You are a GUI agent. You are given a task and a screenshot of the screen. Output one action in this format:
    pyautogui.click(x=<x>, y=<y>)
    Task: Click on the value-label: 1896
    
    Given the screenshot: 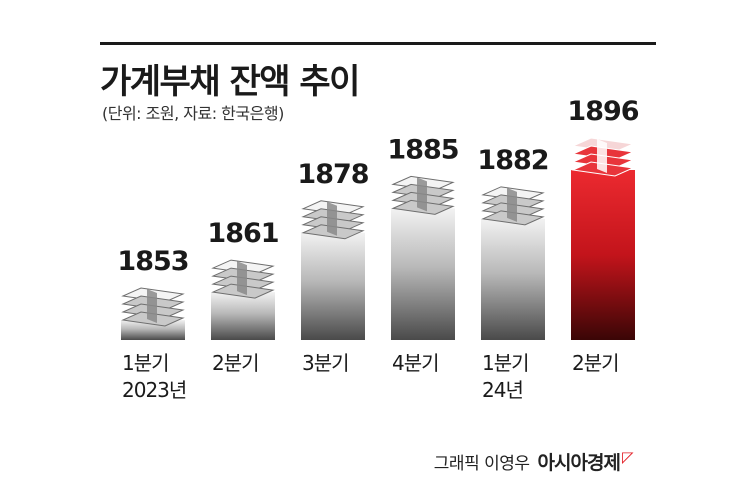 What is the action you would take?
    pyautogui.click(x=602, y=111)
    